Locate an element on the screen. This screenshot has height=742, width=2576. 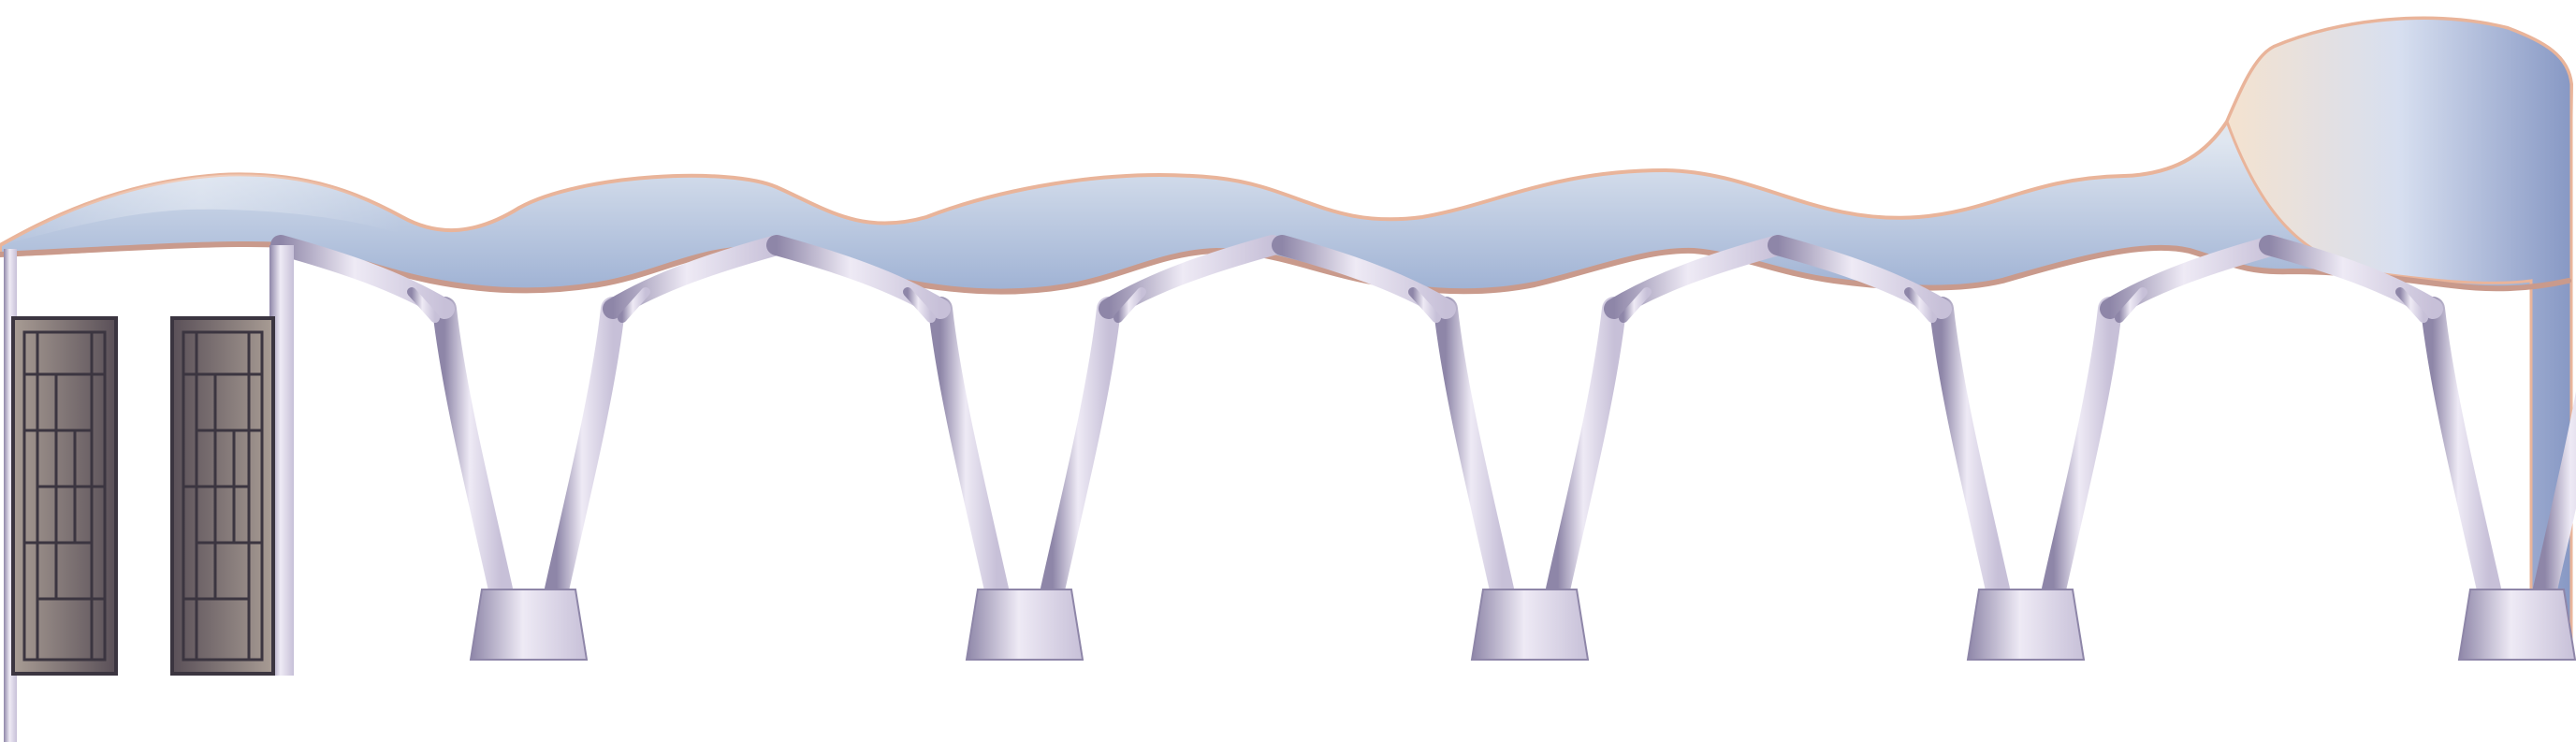
roof-sheen is located at coordinates (201, 209).